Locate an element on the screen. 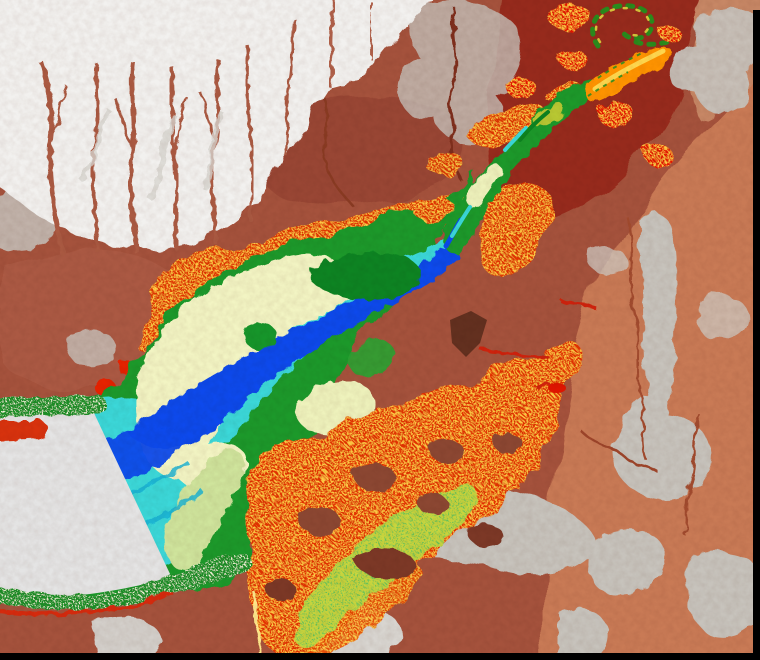  border-right is located at coordinates (756, 335).